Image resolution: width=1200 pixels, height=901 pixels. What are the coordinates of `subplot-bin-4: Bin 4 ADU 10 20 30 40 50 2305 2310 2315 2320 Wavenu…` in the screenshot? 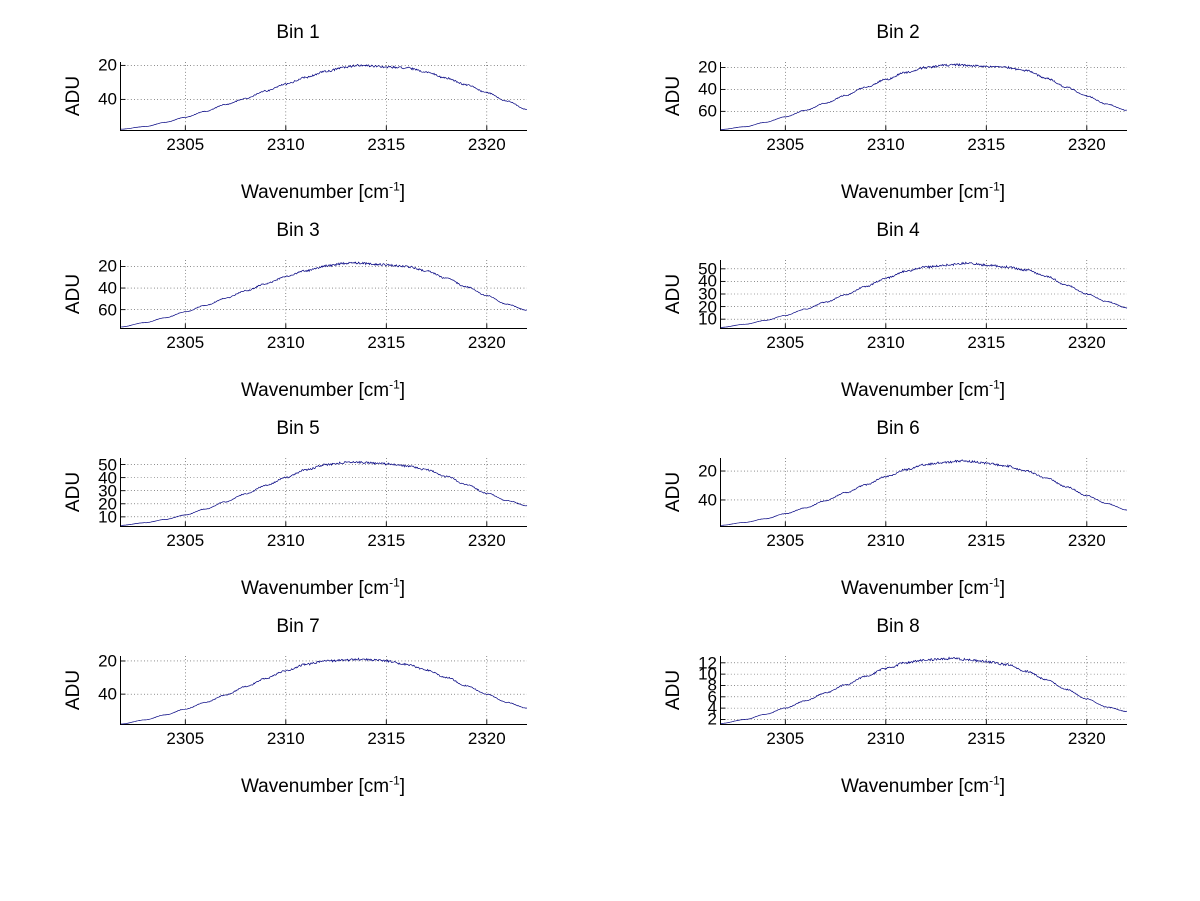 It's located at (898, 322).